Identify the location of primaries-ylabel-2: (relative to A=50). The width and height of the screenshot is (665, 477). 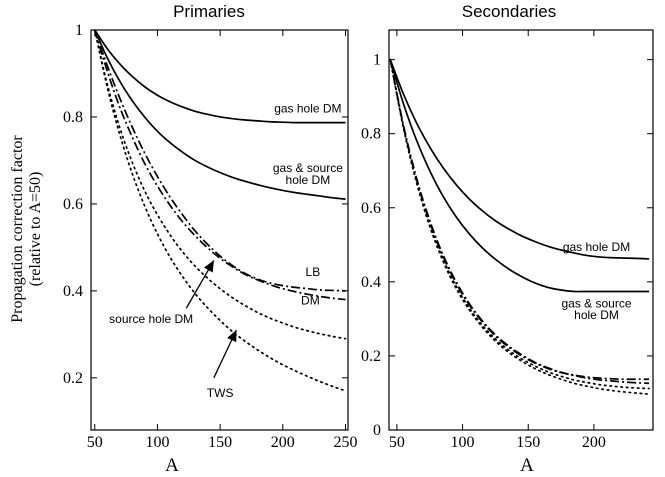
(35, 229).